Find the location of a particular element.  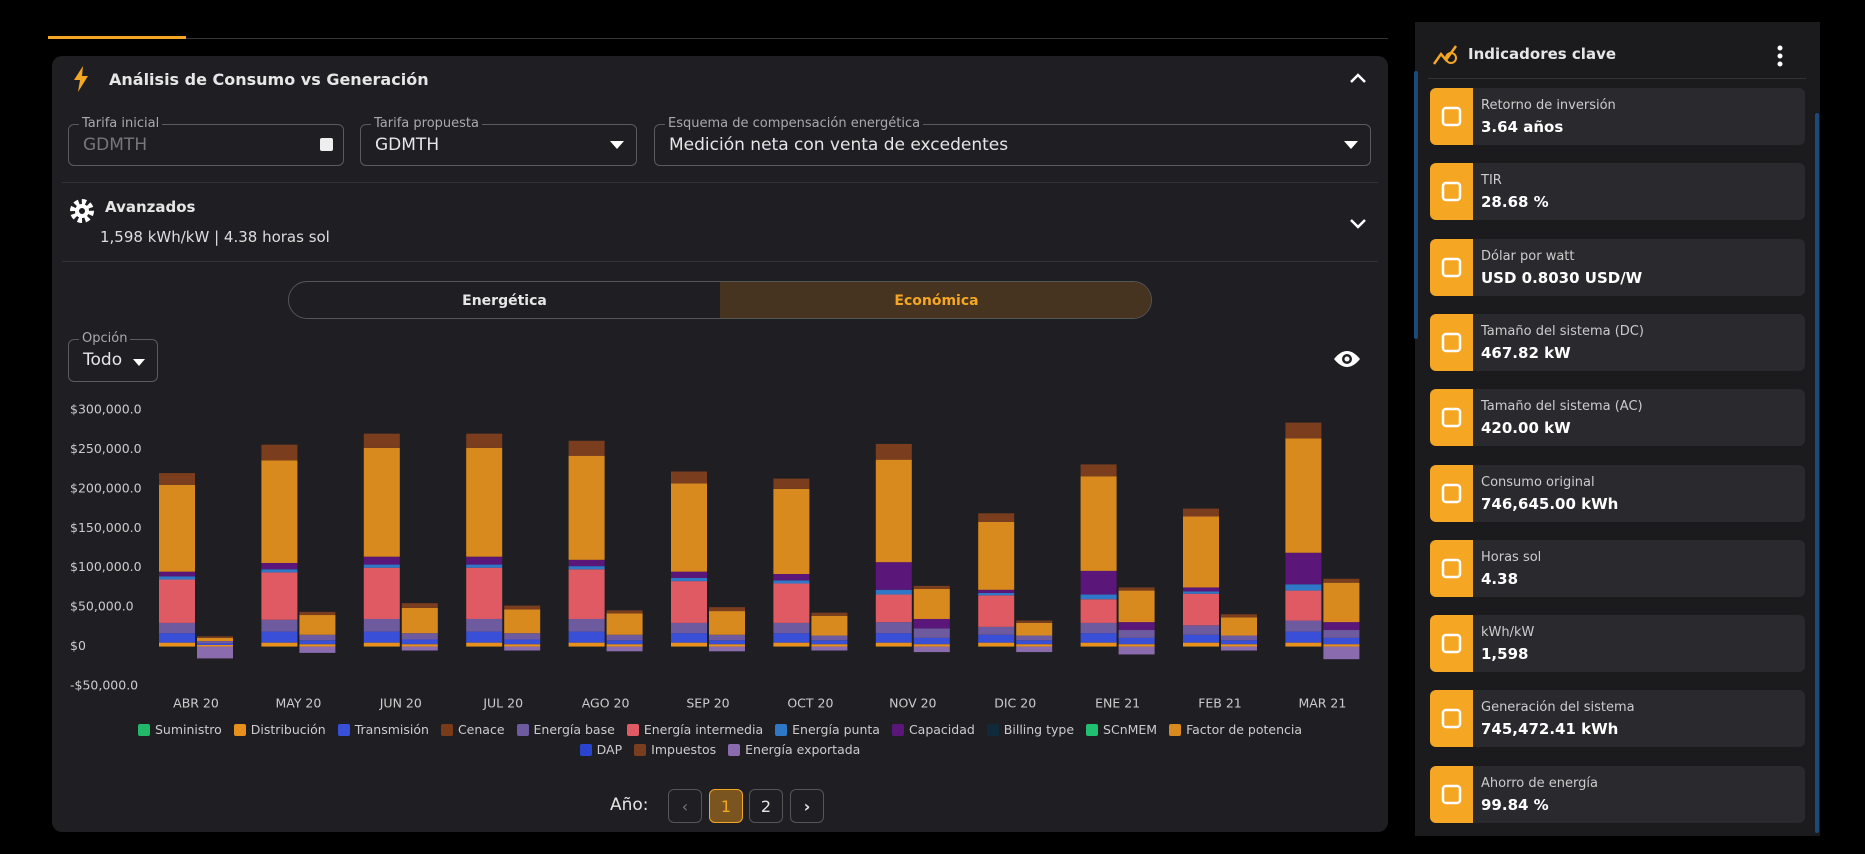

indicator-value: 28.68 % is located at coordinates (1515, 202).